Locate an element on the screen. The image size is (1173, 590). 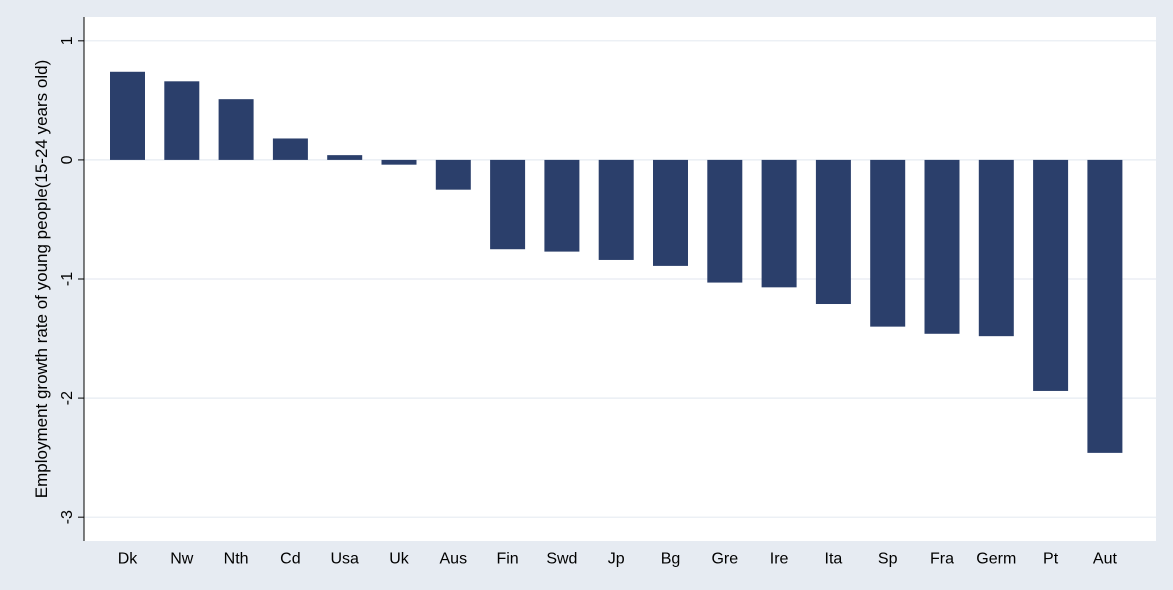
bar-aut is located at coordinates (1105, 306).